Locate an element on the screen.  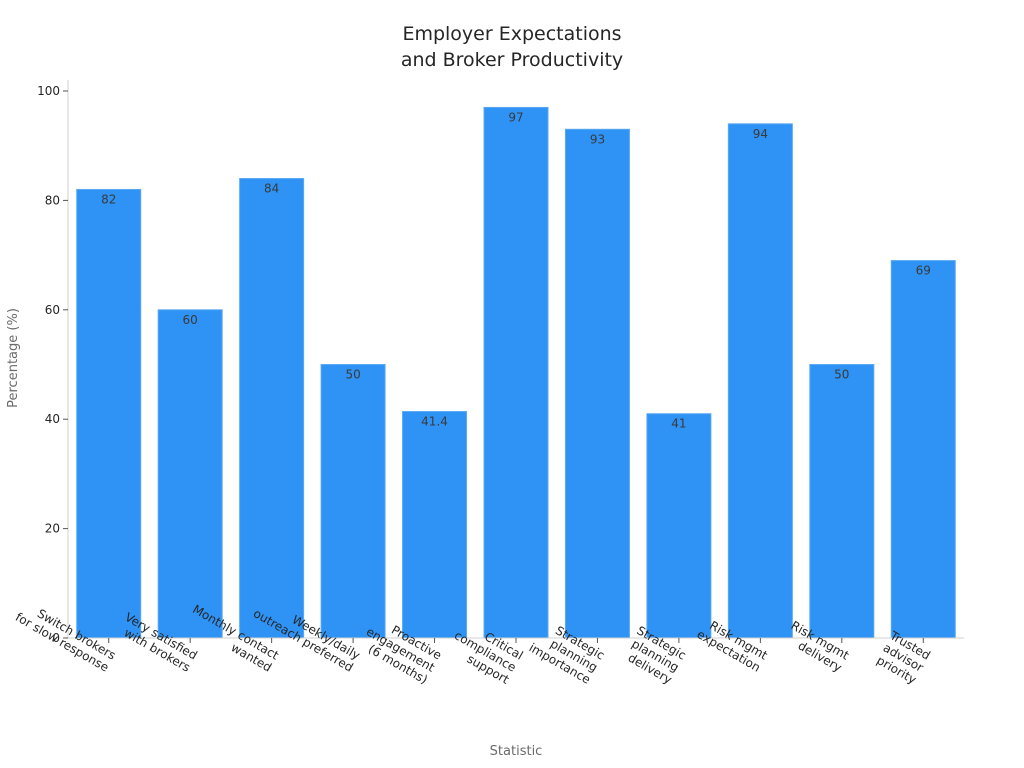
y-tick-label: 100 is located at coordinates (48, 91).